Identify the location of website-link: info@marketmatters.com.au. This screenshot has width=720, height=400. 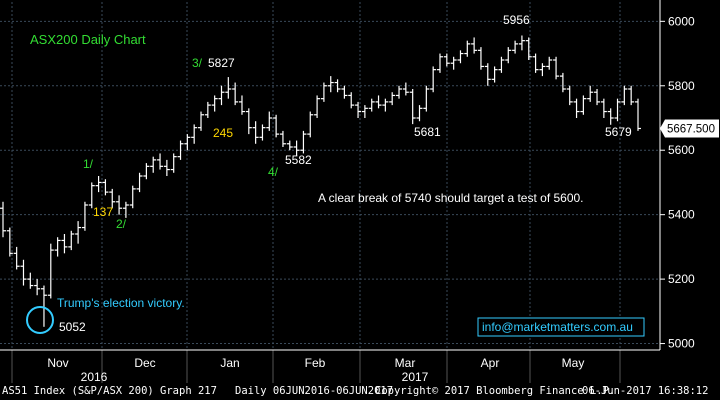
(557, 327).